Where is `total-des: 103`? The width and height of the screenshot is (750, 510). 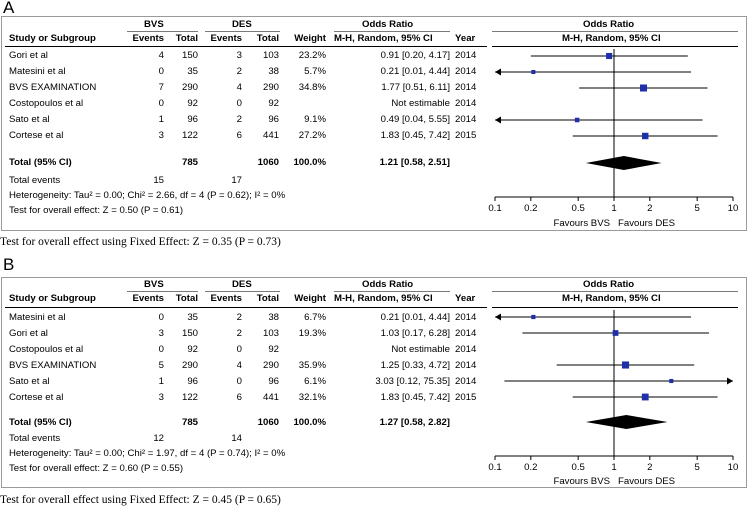 total-des: 103 is located at coordinates (270, 55).